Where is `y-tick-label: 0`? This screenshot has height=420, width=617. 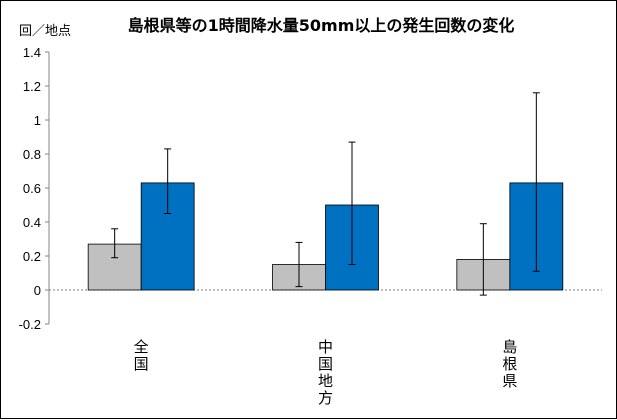 y-tick-label: 0 is located at coordinates (37, 290).